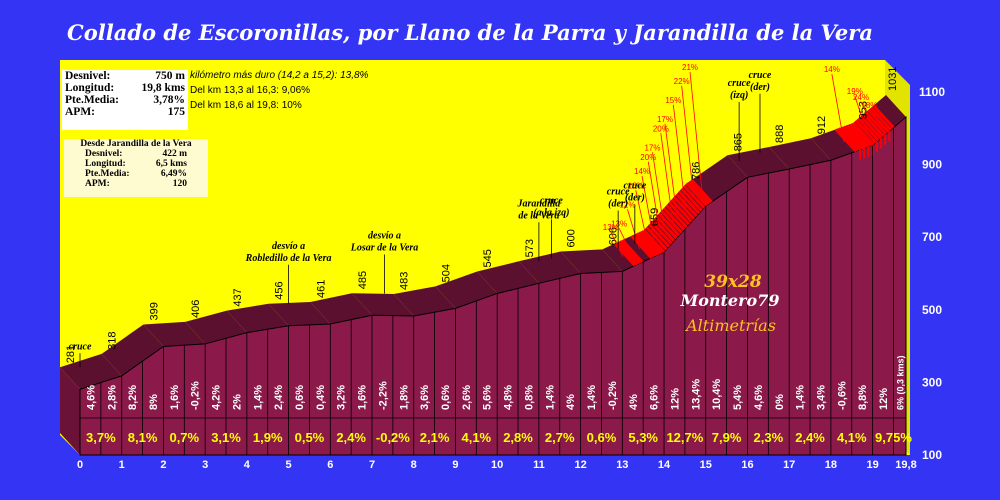 Image resolution: width=1000 pixels, height=500 pixels. Describe the element at coordinates (363, 280) in the screenshot. I see `altitude-label: 485` at that location.